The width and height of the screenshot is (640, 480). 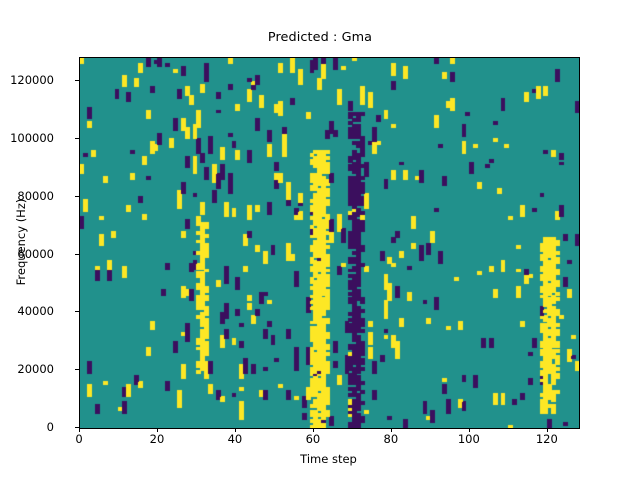 I want to click on x-tick-label: 100, so click(x=468, y=439).